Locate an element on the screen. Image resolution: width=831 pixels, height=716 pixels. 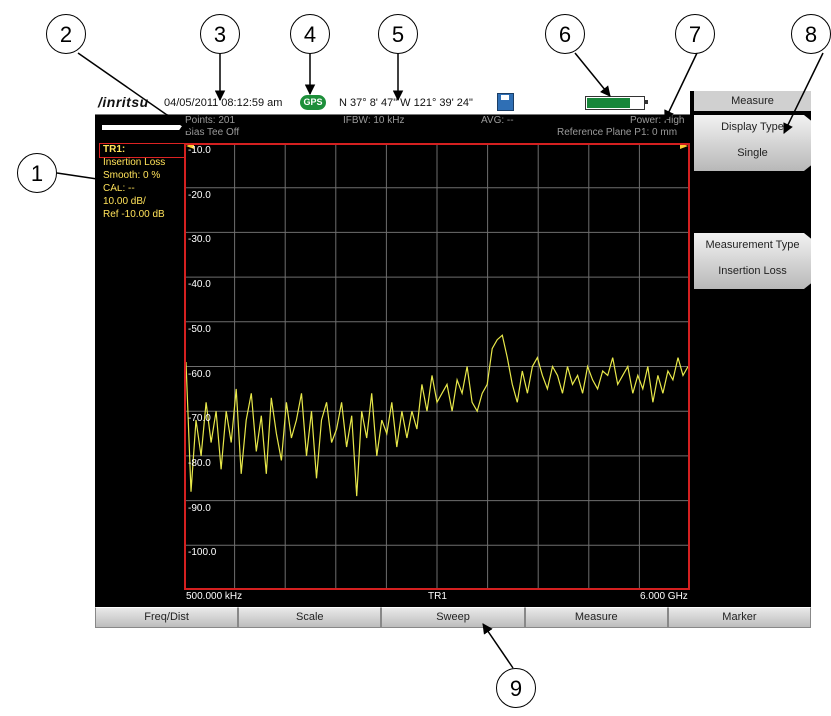
battery-tip is located at coordinates (646, 102).